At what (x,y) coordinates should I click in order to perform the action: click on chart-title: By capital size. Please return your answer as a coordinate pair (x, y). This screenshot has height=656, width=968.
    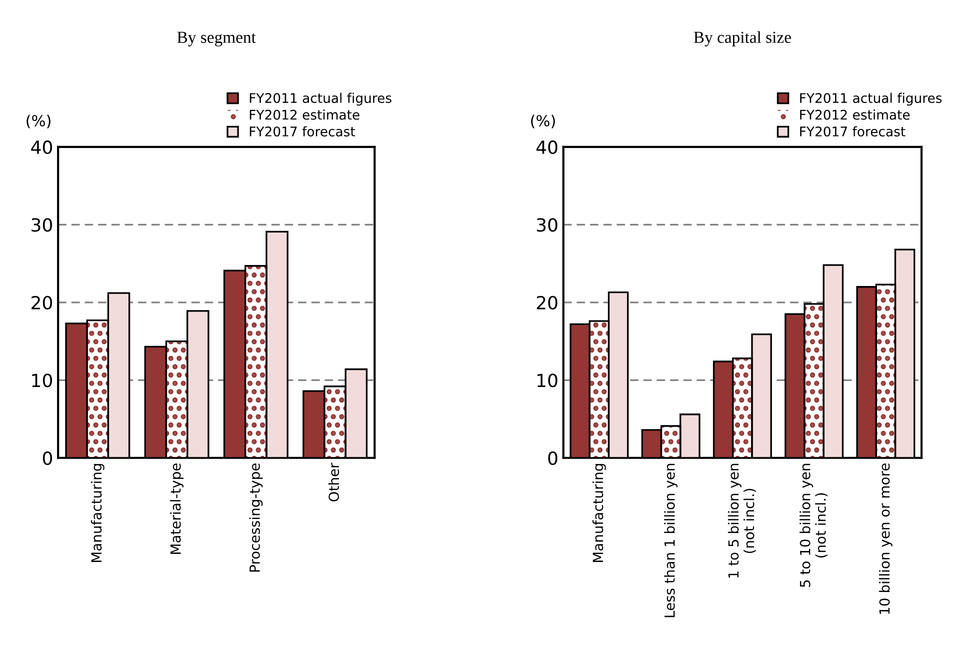
    Looking at the image, I should click on (742, 38).